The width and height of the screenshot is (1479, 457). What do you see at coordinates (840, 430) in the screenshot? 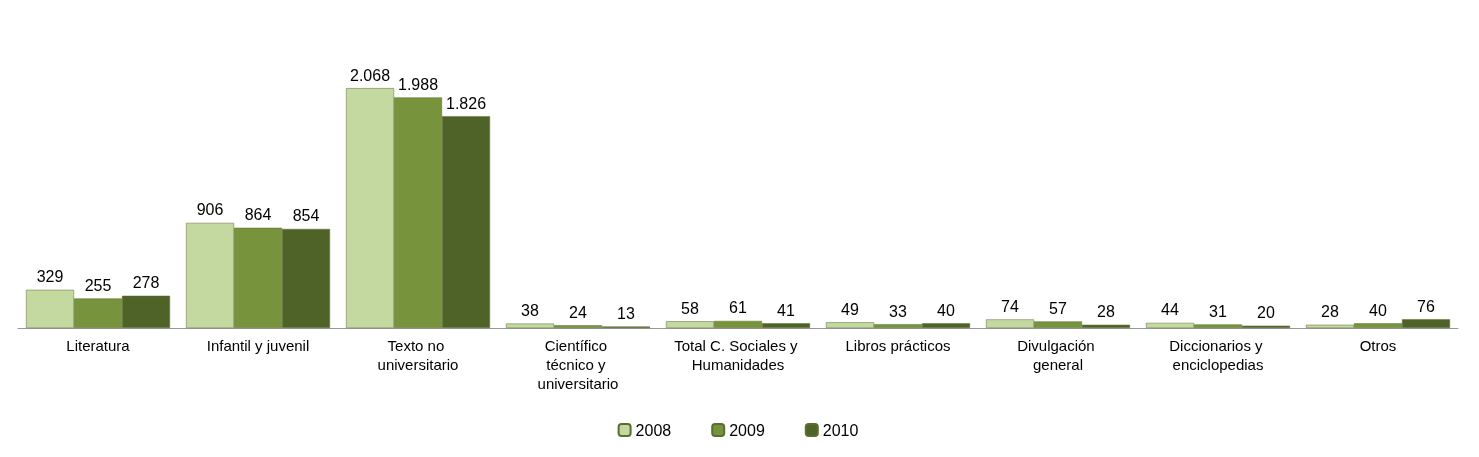
I see `legend-label: 2010` at bounding box center [840, 430].